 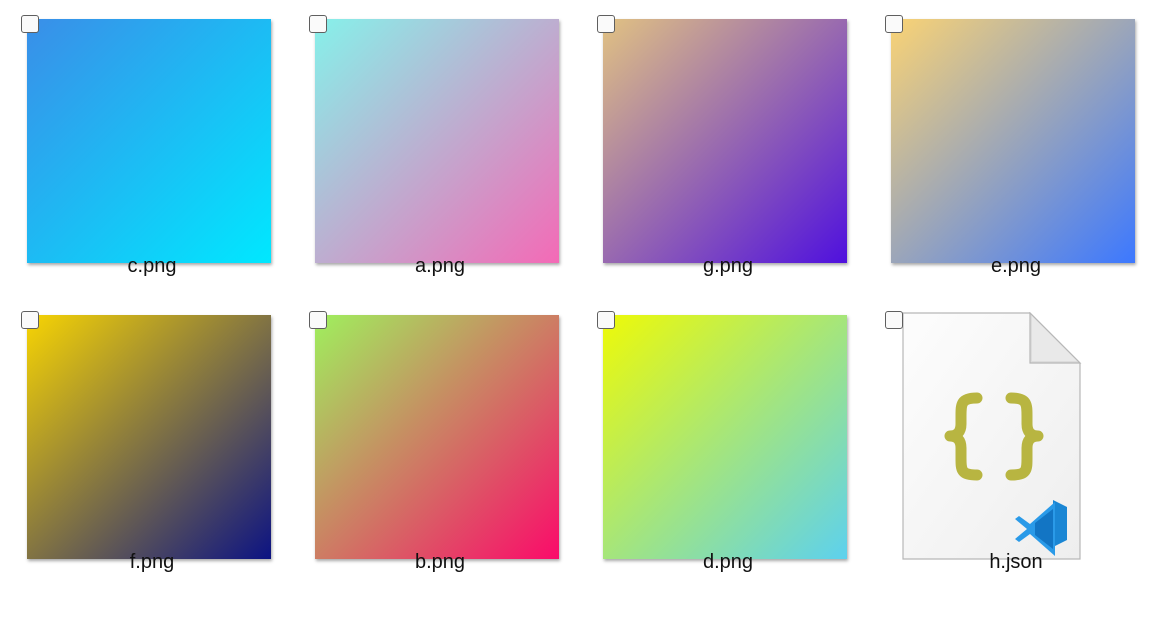 I want to click on file-item: h.json, so click(x=1008, y=443).